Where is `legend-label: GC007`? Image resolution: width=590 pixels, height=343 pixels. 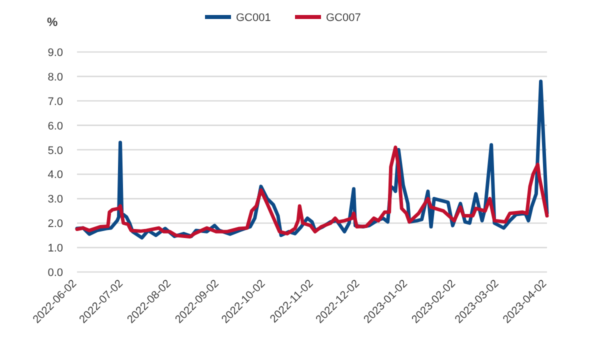 legend-label: GC007 is located at coordinates (343, 18).